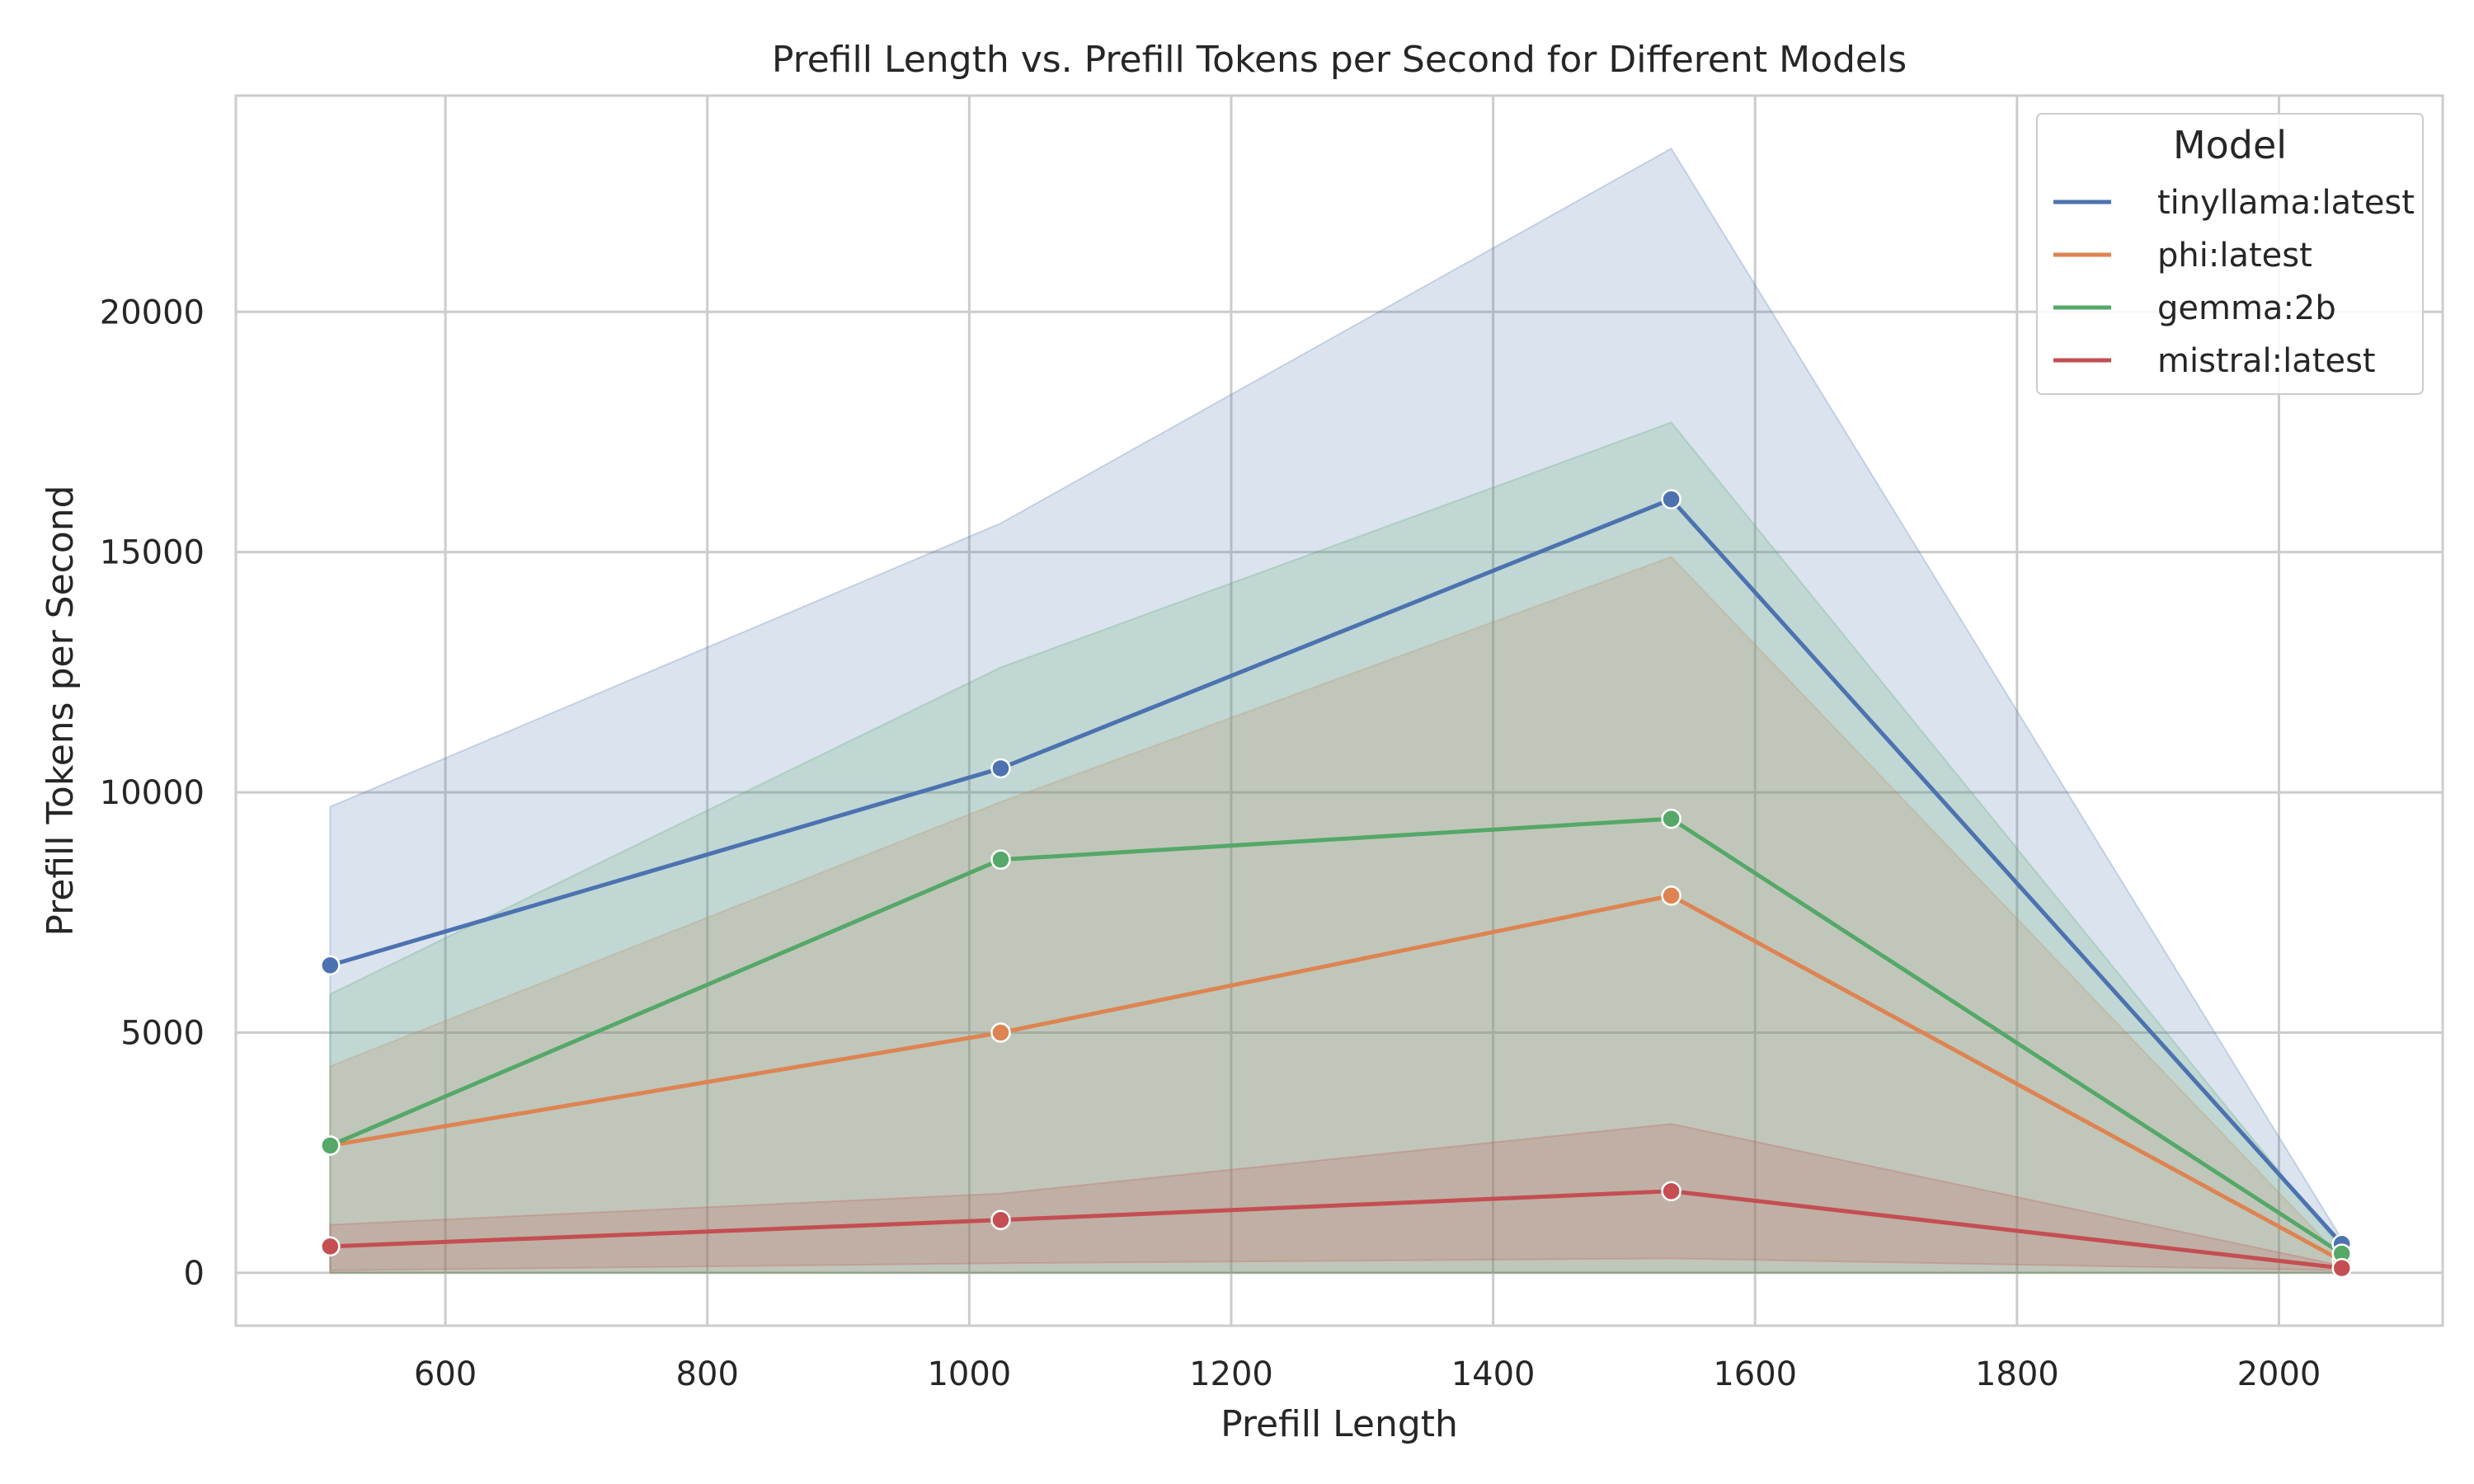  What do you see at coordinates (707, 1374) in the screenshot?
I see `x-tick-label: 800` at bounding box center [707, 1374].